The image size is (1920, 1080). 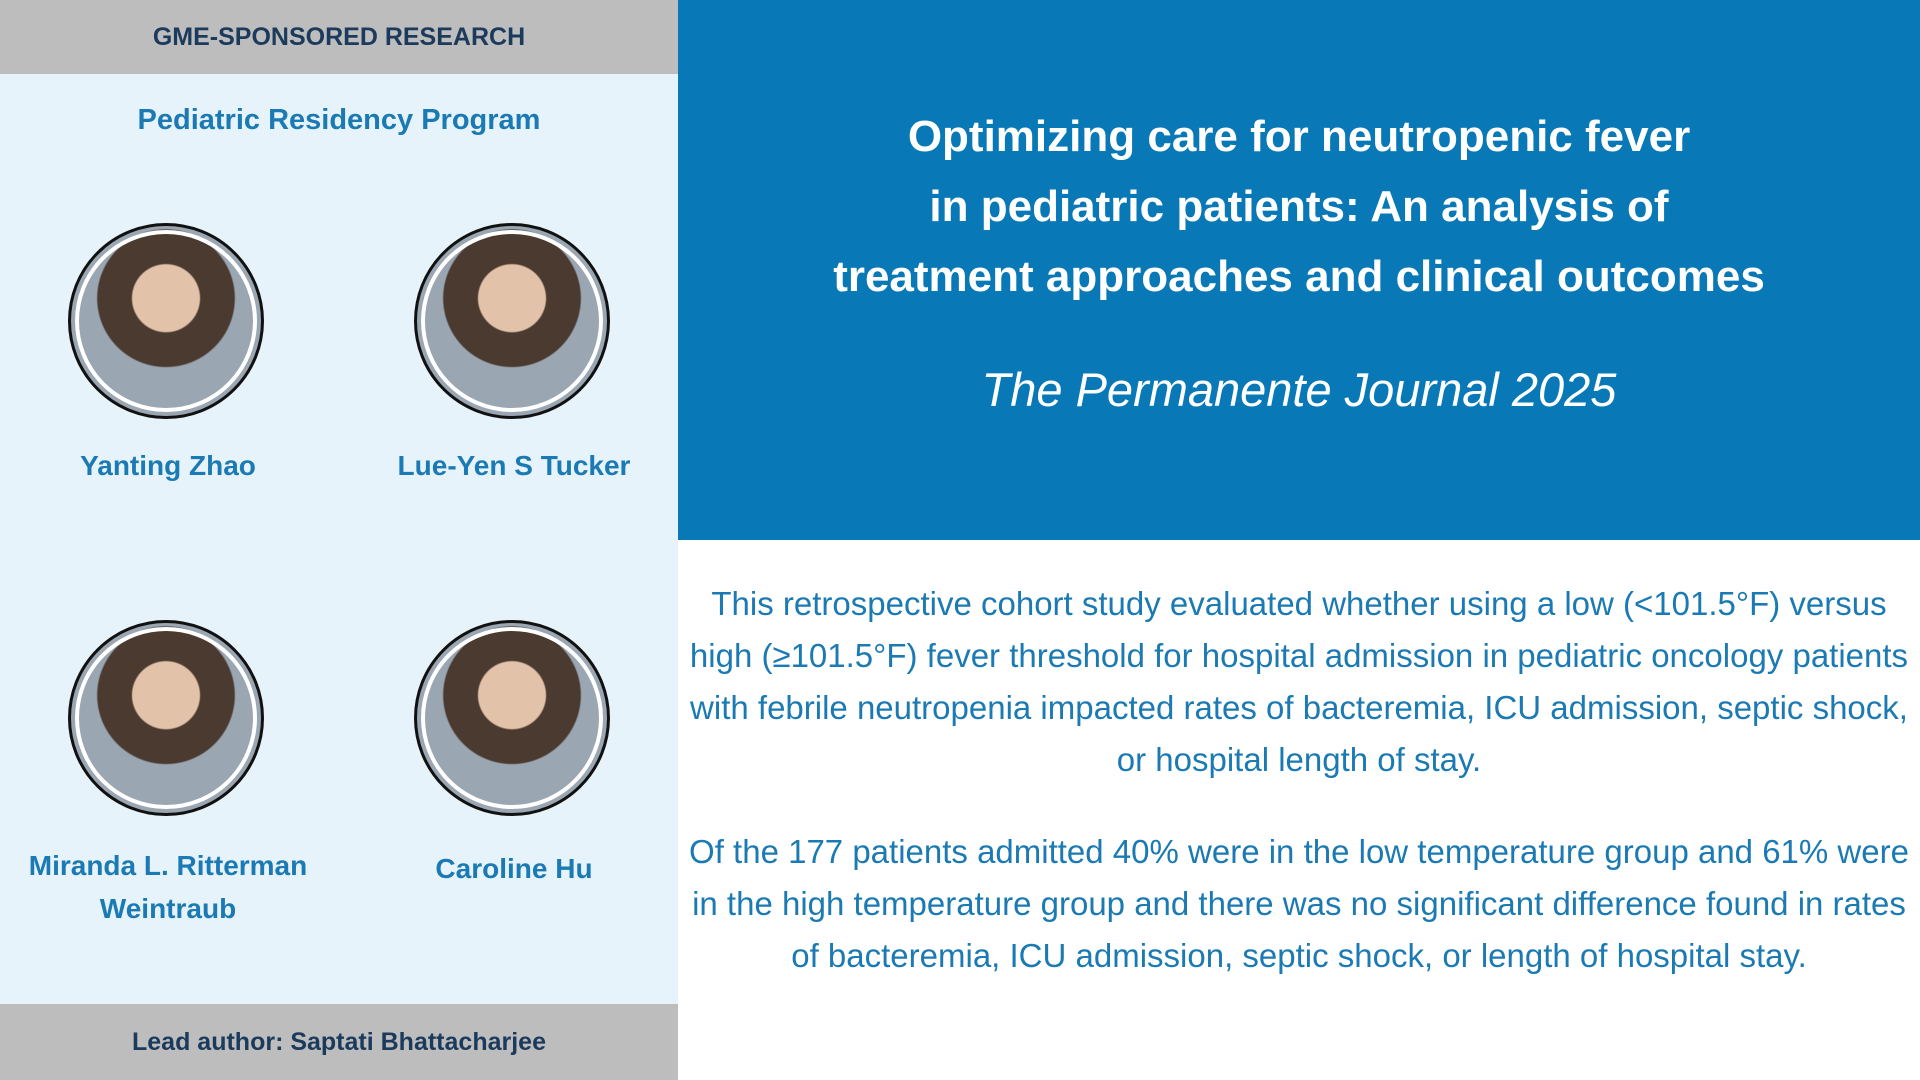 I want to click on header-label: GME-SPONSORED RESEARCH, so click(x=339, y=36).